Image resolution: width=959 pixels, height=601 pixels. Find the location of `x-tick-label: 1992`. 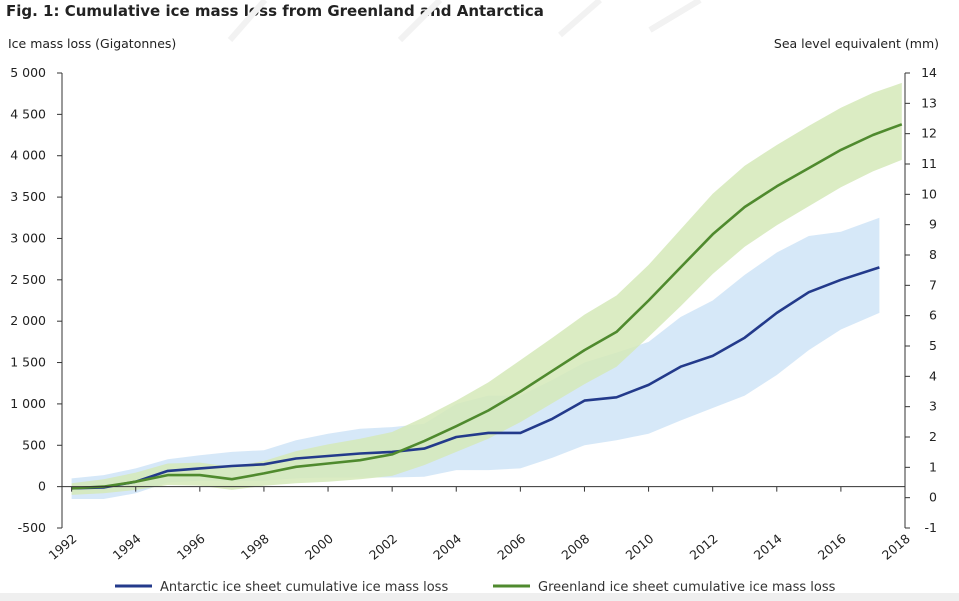

x-tick-label: 1992 is located at coordinates (63, 547).